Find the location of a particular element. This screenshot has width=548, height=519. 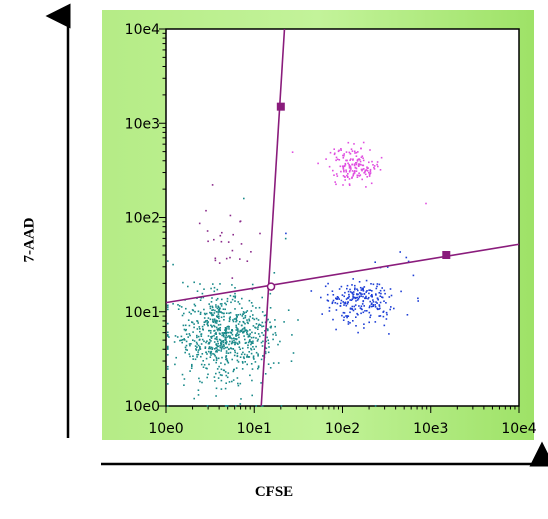

horizontal-gate-line is located at coordinates (342, 273).